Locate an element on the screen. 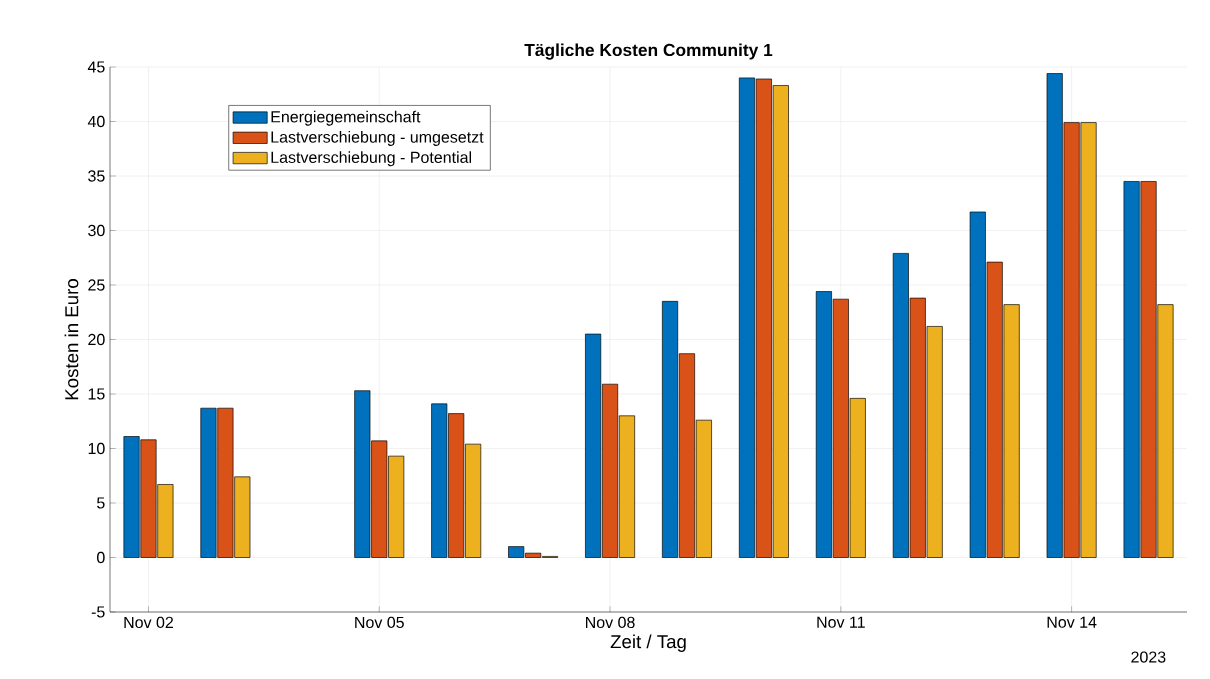 The height and width of the screenshot is (679, 1210). y-tick-label: -5 is located at coordinates (98, 612).